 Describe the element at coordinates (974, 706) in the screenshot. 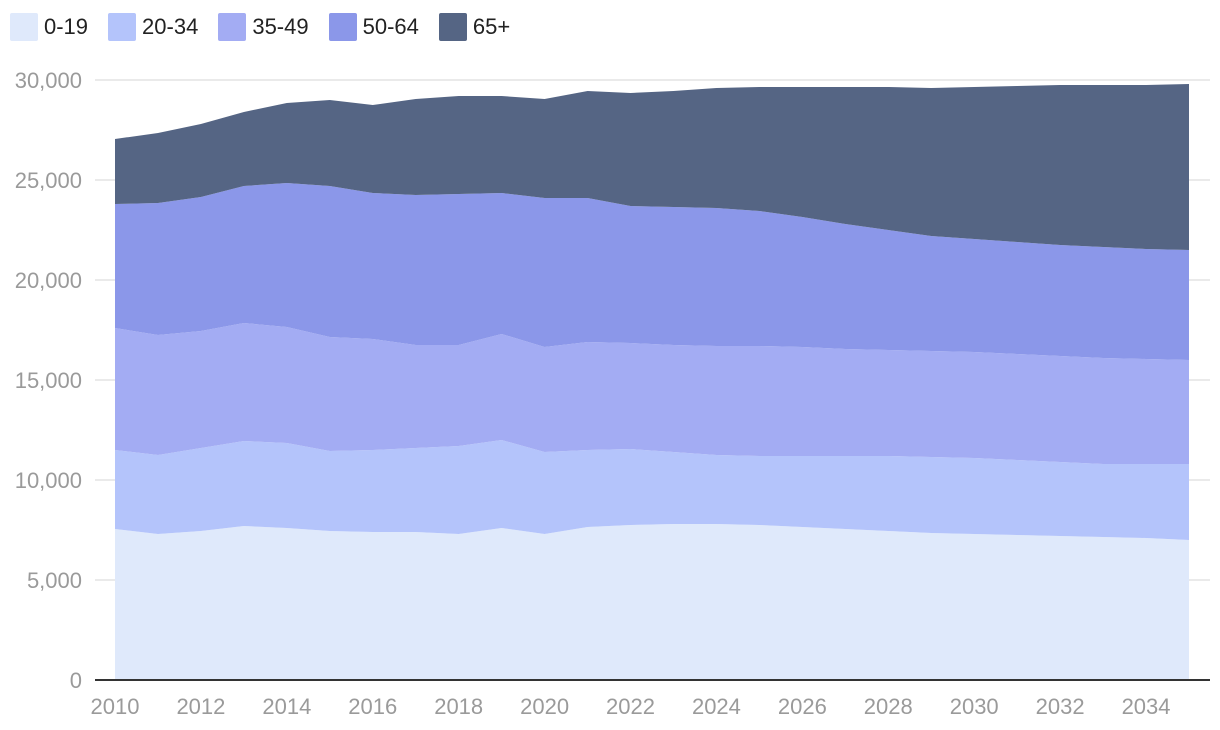

I see `x-tick-label: 2030` at that location.